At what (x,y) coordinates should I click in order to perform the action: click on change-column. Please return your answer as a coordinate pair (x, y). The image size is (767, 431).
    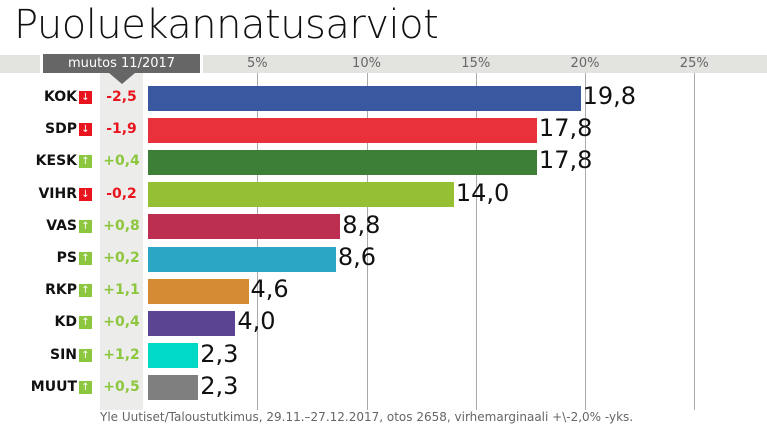
    Looking at the image, I should click on (121, 241).